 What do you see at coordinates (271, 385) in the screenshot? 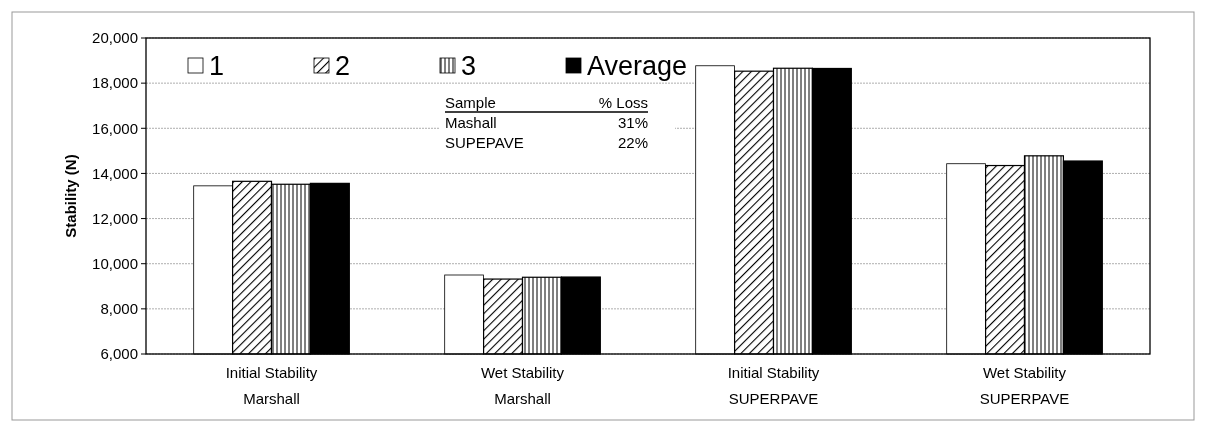
I see `x-tick-label: Initial Stability Marshall` at bounding box center [271, 385].